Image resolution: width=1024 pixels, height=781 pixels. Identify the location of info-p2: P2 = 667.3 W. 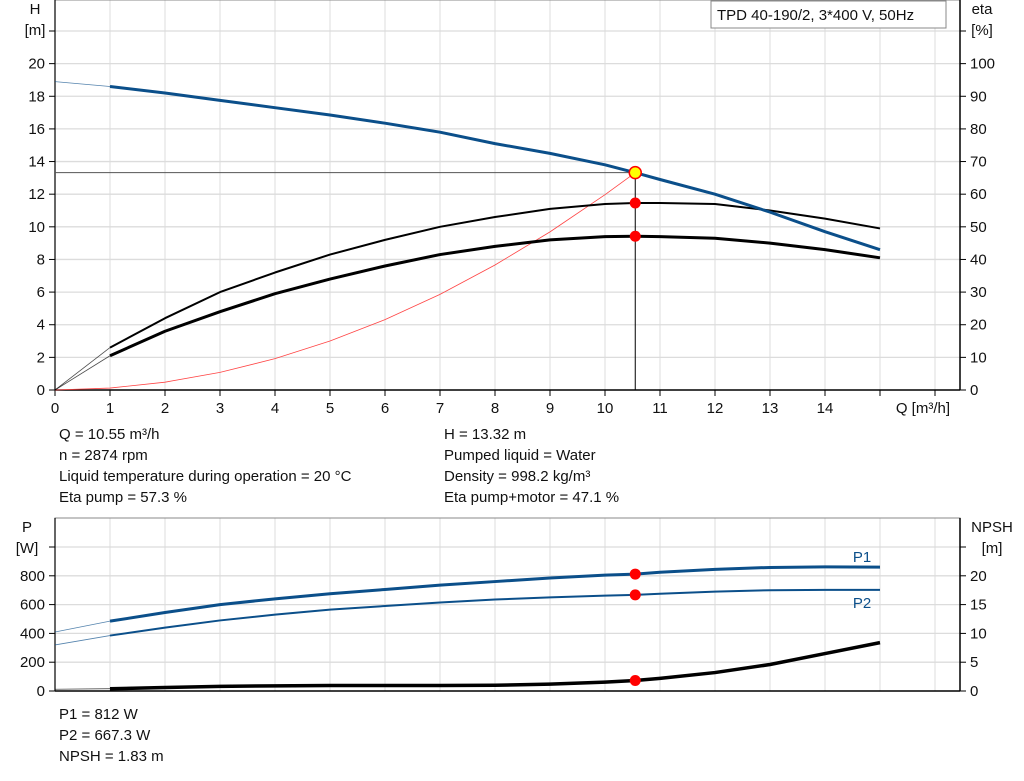
(105, 735).